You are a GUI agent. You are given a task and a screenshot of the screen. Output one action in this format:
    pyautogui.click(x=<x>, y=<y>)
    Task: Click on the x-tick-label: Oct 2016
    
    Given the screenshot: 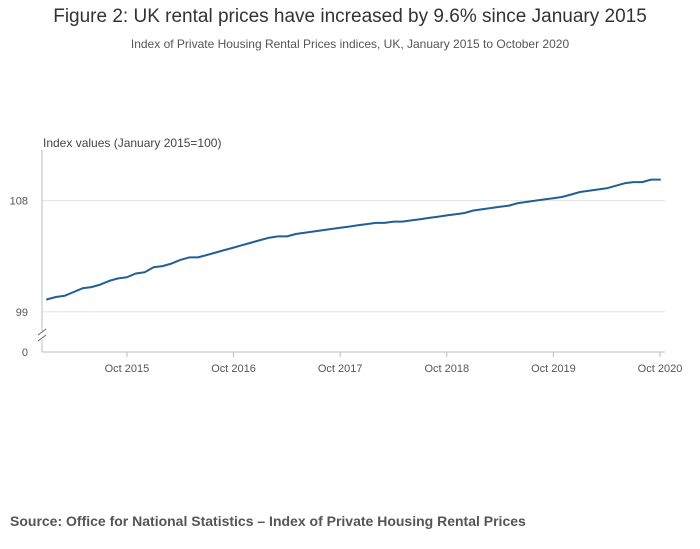 What is the action you would take?
    pyautogui.click(x=233, y=369)
    